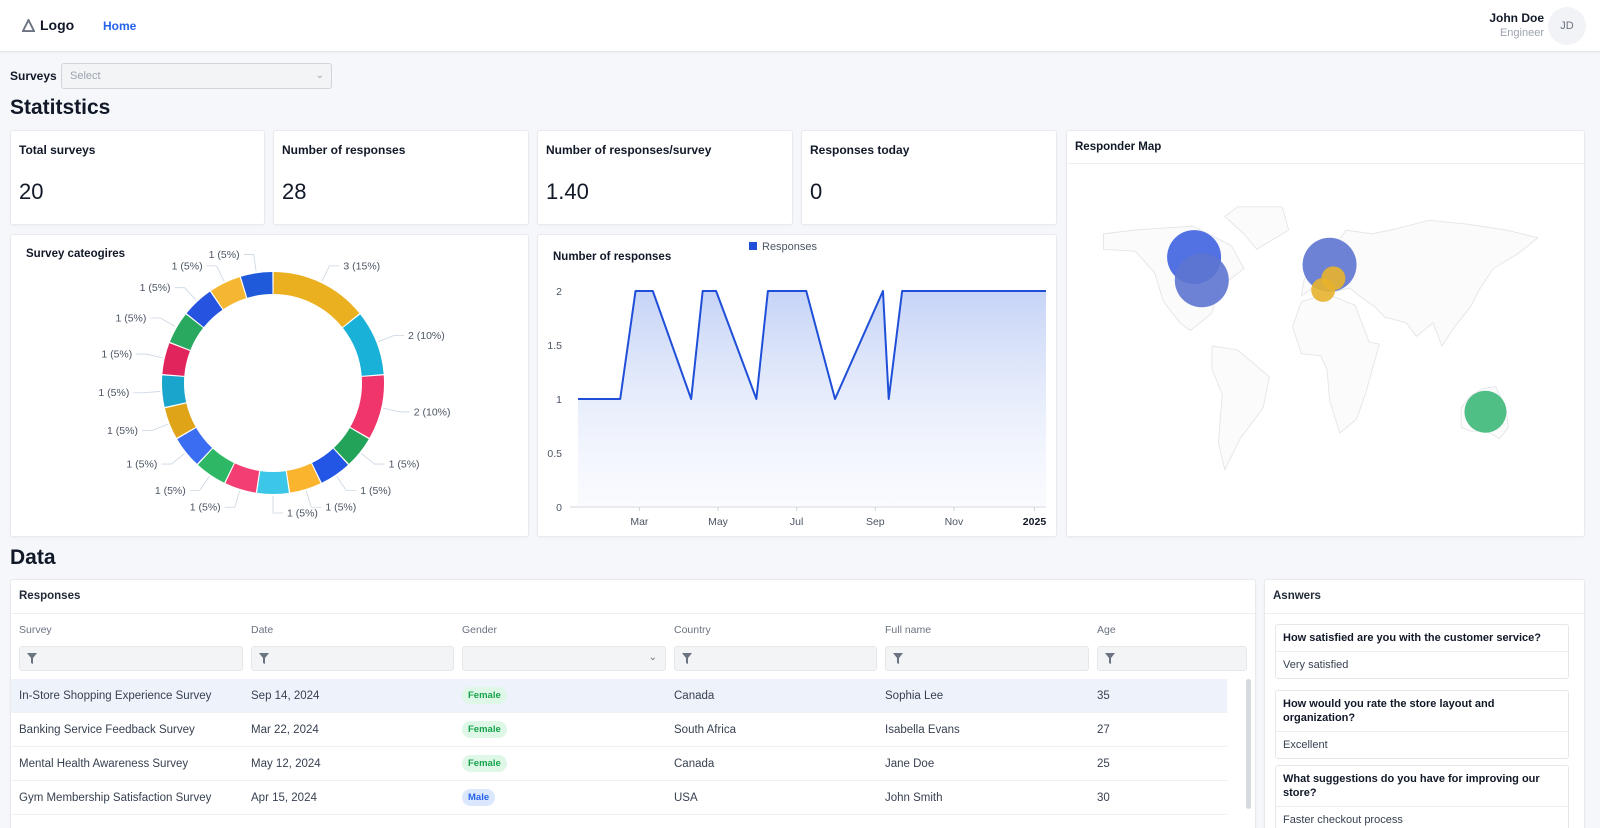 Image resolution: width=1600 pixels, height=828 pixels. I want to click on column-header-gender: Gender, so click(480, 630).